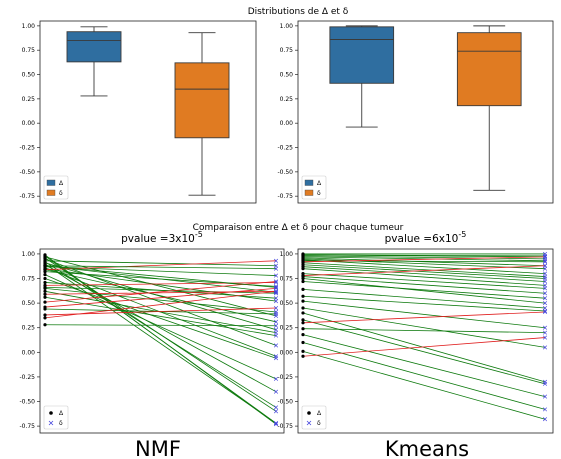  Describe the element at coordinates (287, 254) in the screenshot. I see `y-tick-label: 1.00` at that location.